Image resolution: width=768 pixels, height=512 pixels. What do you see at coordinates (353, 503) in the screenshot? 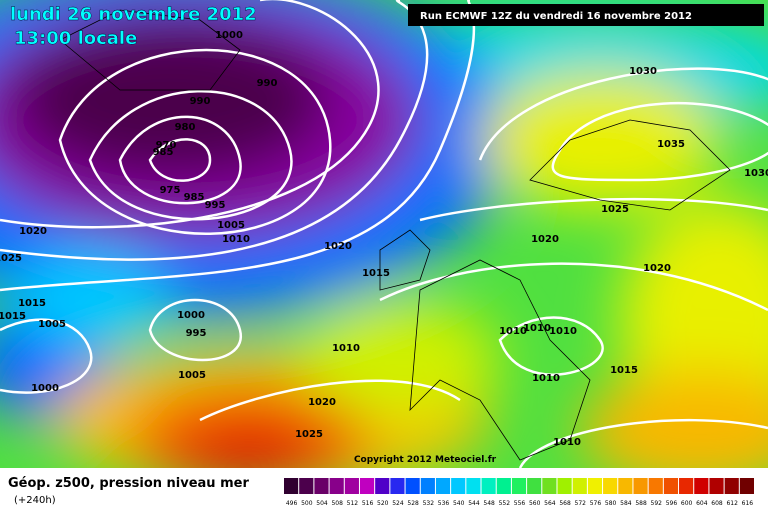
I see `scale-label: 512` at bounding box center [353, 503].